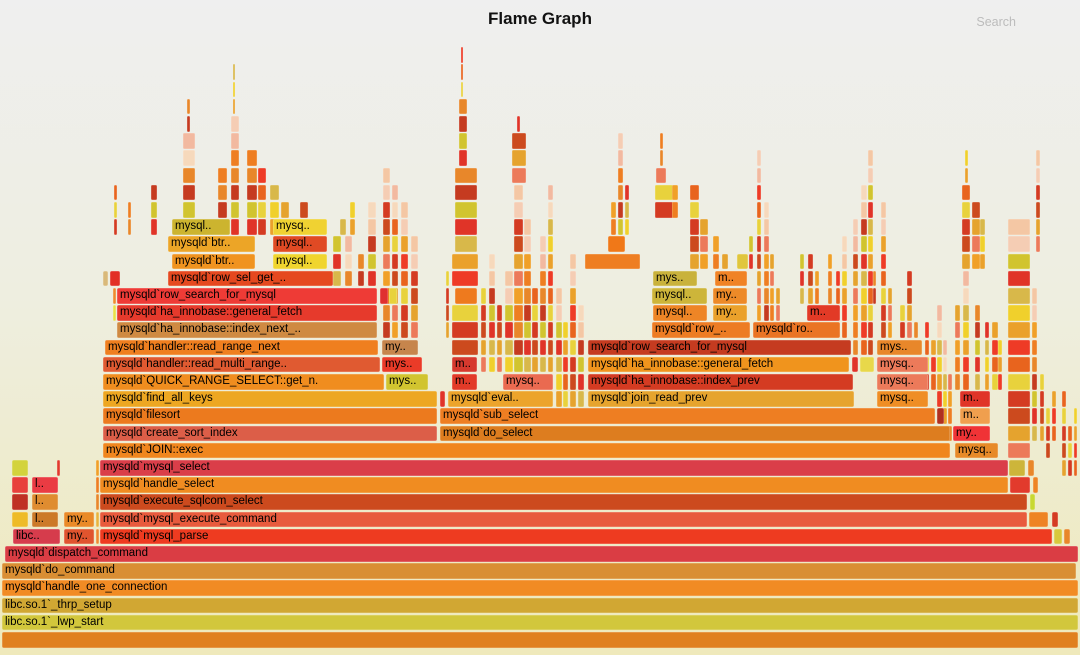  I want to click on flame-frame: mys.., so click(407, 382).